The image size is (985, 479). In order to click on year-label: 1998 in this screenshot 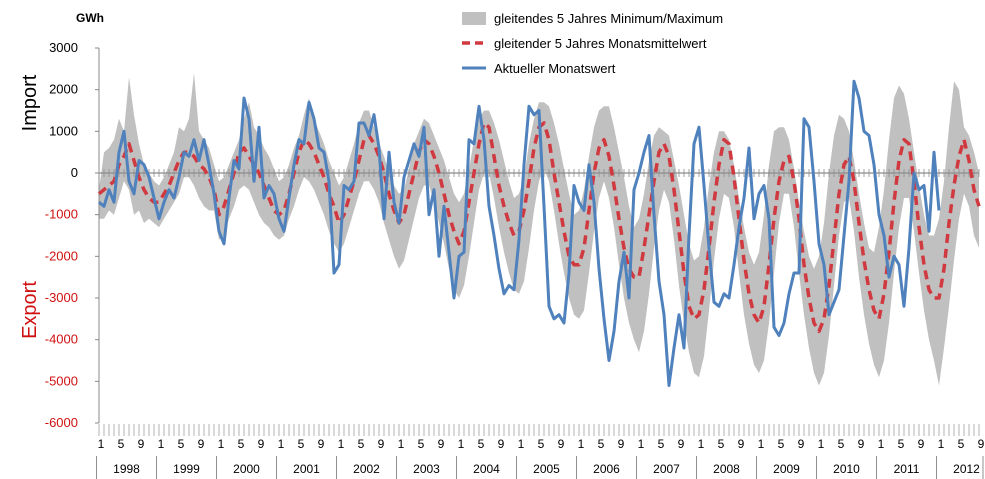, I will do `click(126, 469)`.